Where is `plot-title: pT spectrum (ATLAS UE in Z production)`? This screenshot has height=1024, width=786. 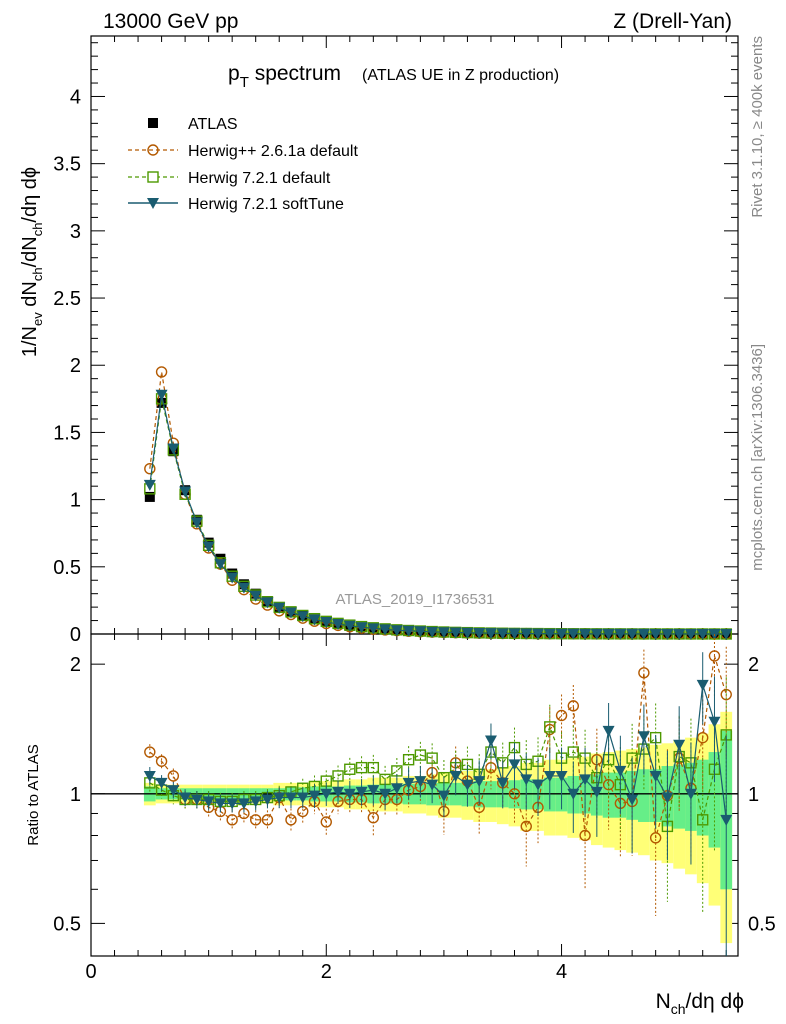 plot-title: pT spectrum (ATLAS UE in Z production) is located at coordinates (393, 76).